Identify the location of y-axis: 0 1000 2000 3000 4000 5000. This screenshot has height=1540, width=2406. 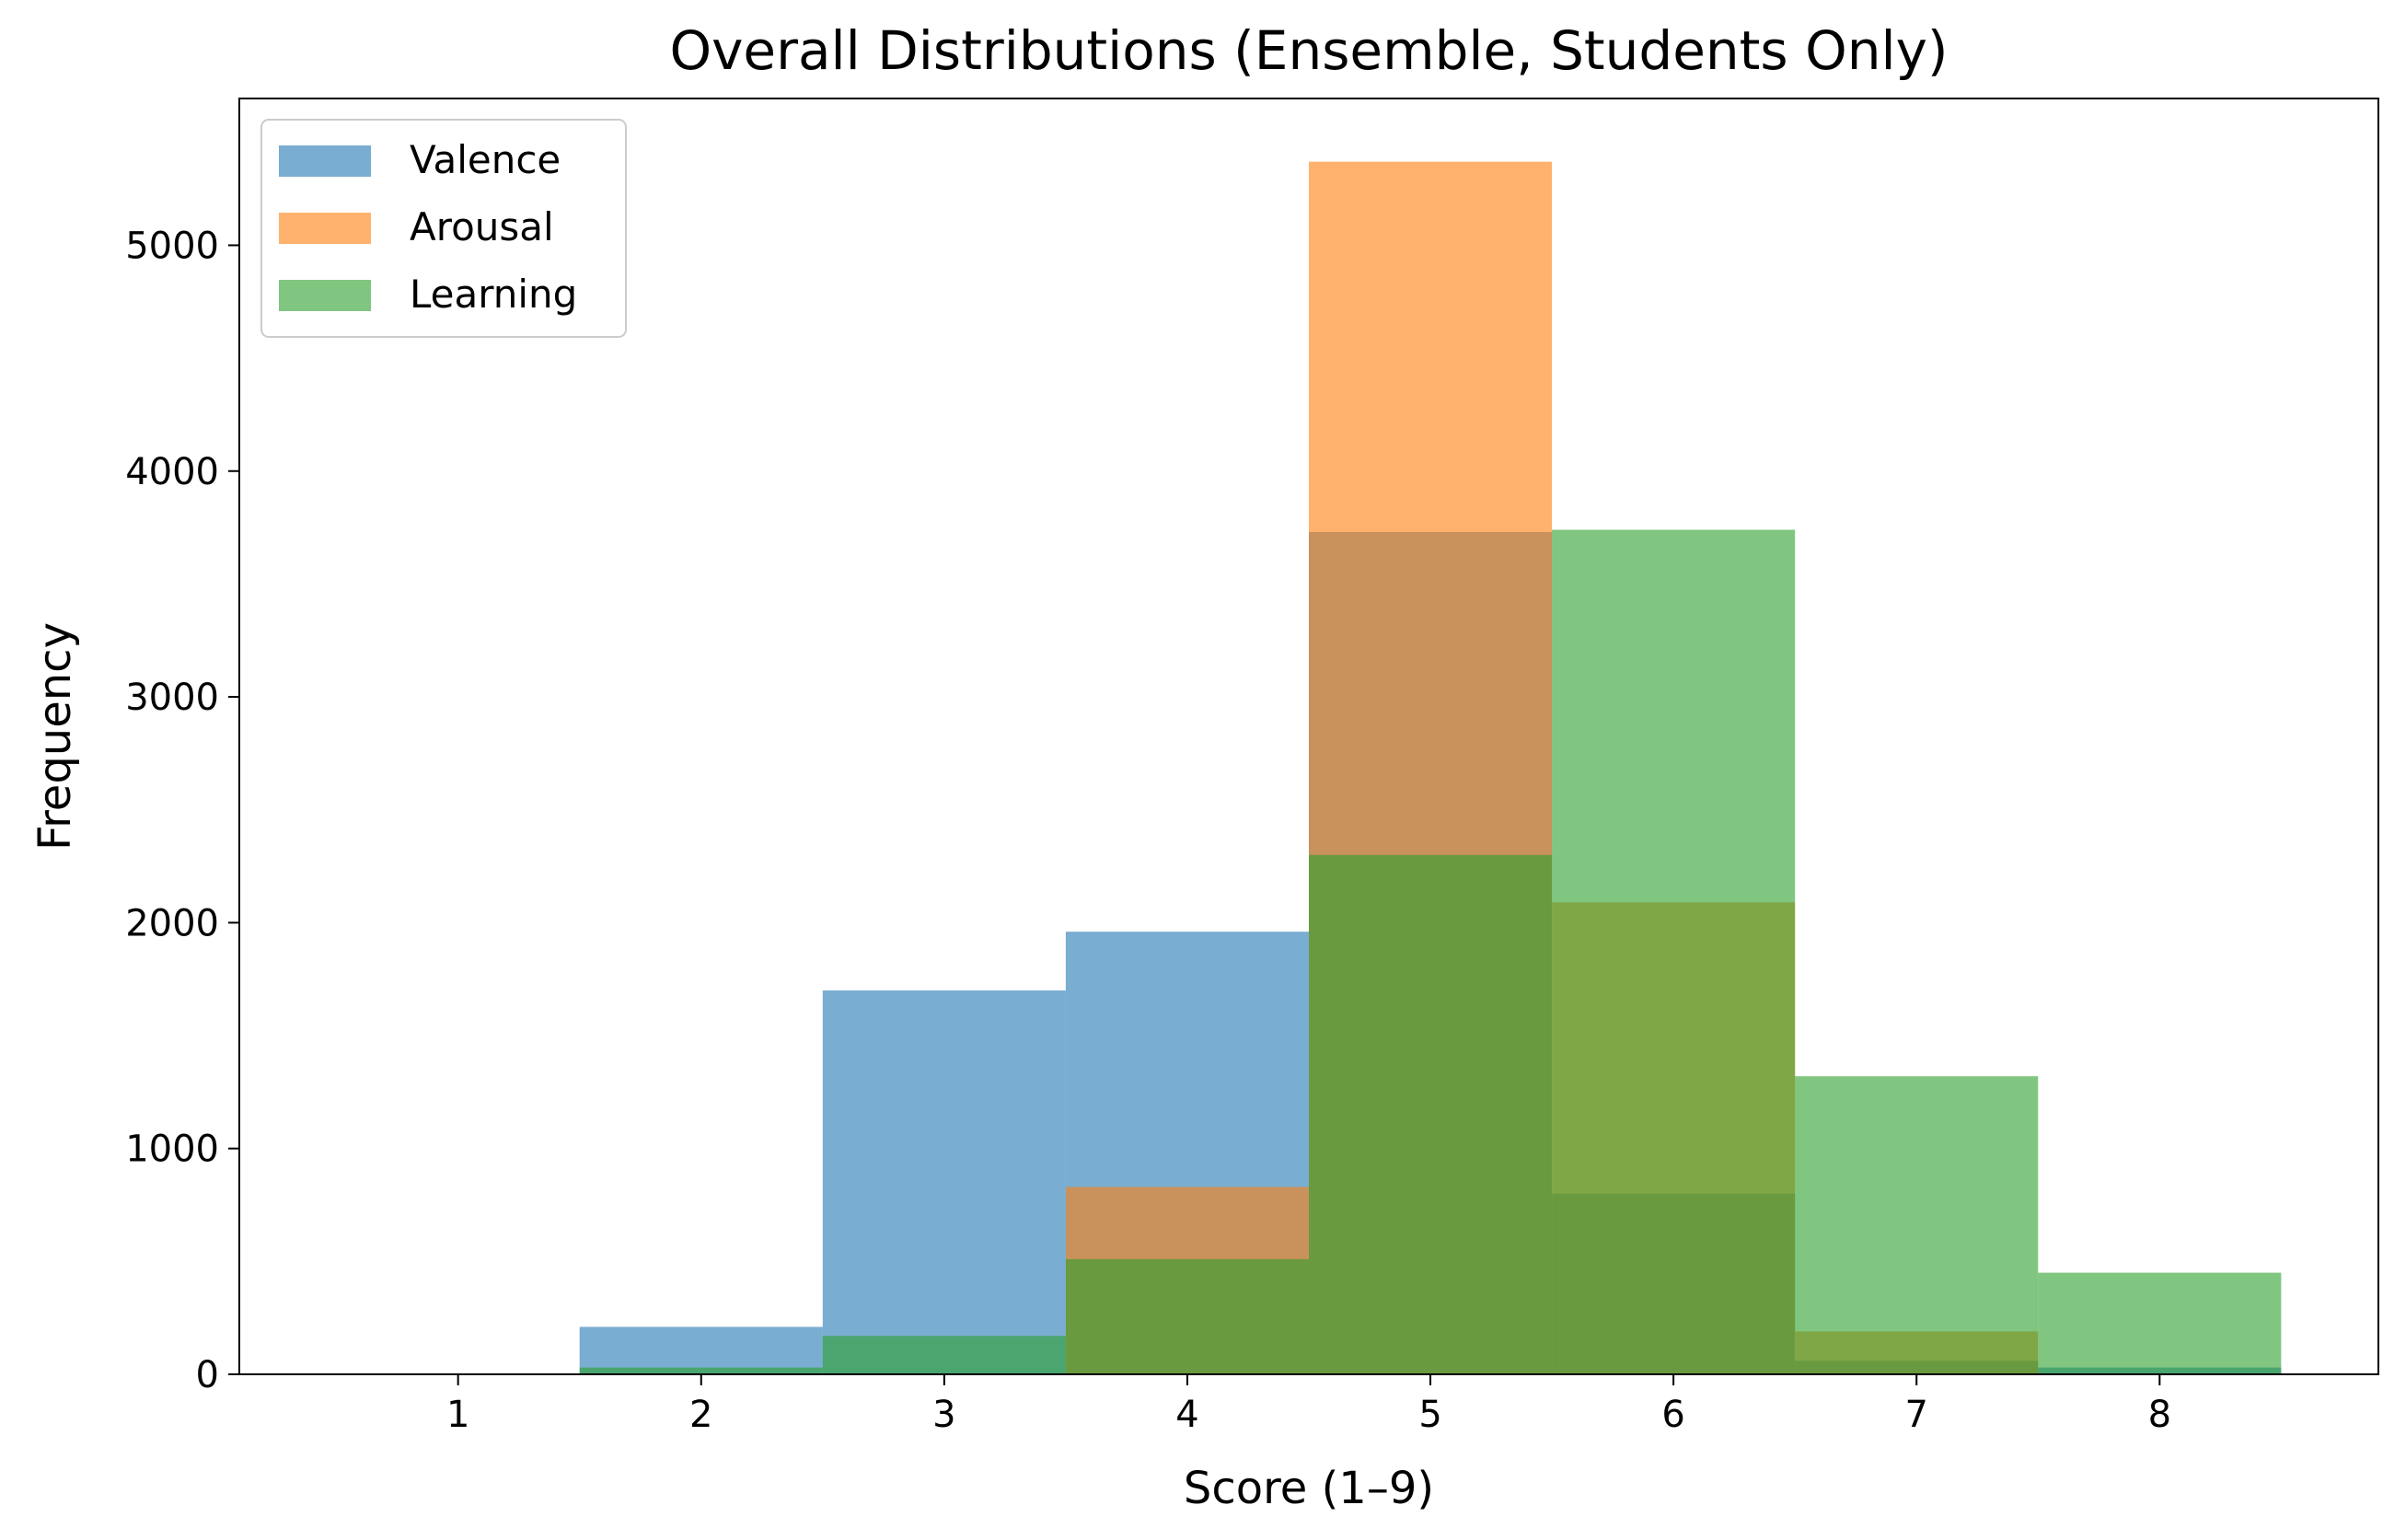
(182, 810).